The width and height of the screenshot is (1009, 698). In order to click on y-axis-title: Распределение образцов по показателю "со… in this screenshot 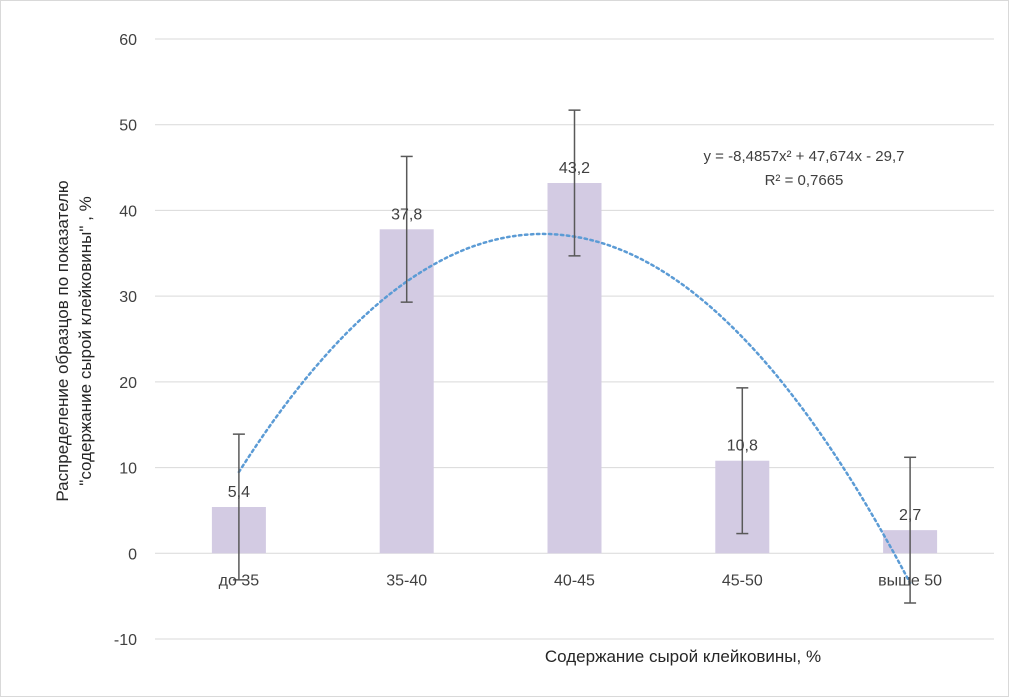, I will do `click(74, 341)`.